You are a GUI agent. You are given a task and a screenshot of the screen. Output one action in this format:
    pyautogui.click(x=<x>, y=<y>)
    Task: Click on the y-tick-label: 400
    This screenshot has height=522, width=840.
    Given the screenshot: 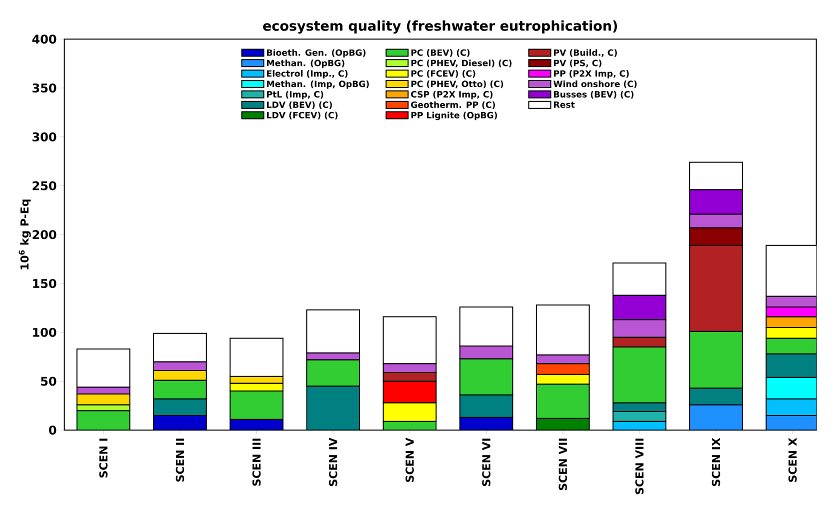 What is the action you would take?
    pyautogui.click(x=44, y=39)
    